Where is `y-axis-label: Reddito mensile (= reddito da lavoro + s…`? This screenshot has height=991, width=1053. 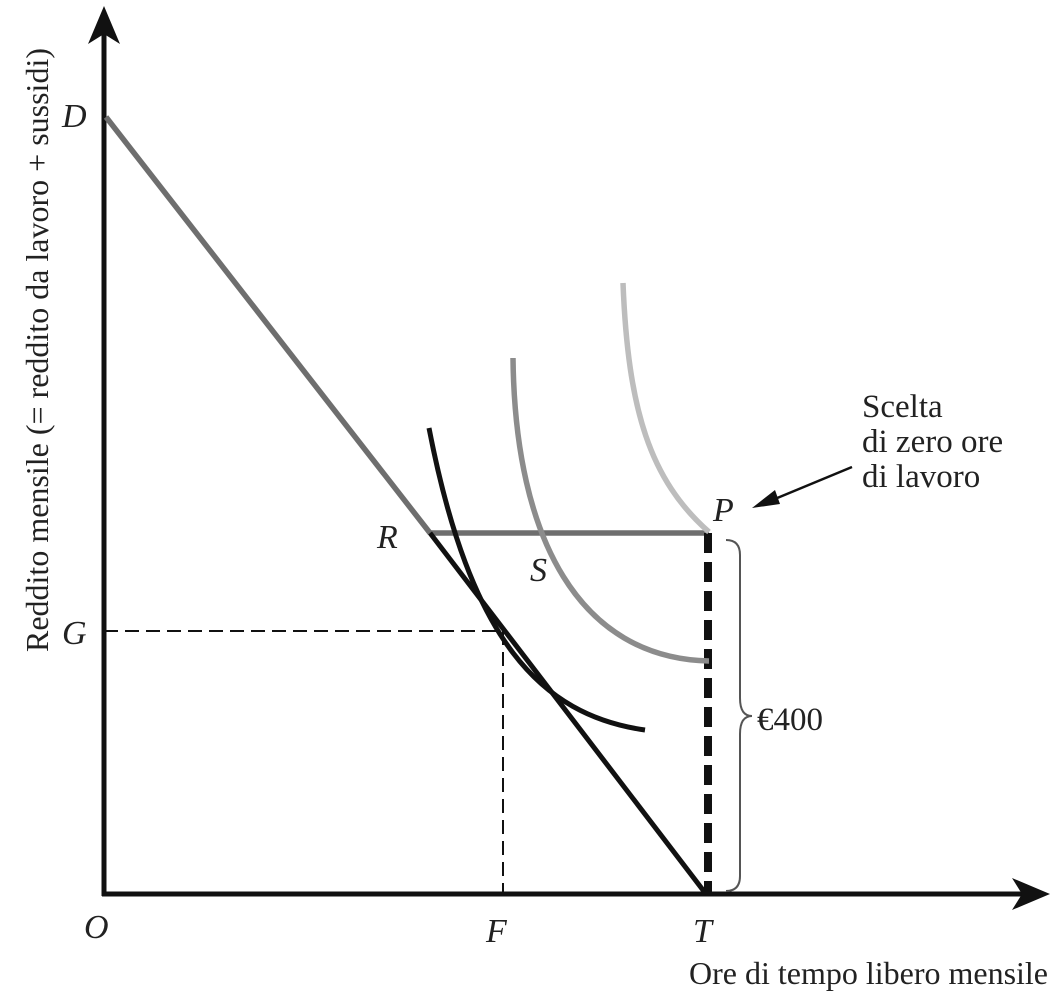 y-axis-label: Reddito mensile (= reddito da lavoro + s… is located at coordinates (37, 350).